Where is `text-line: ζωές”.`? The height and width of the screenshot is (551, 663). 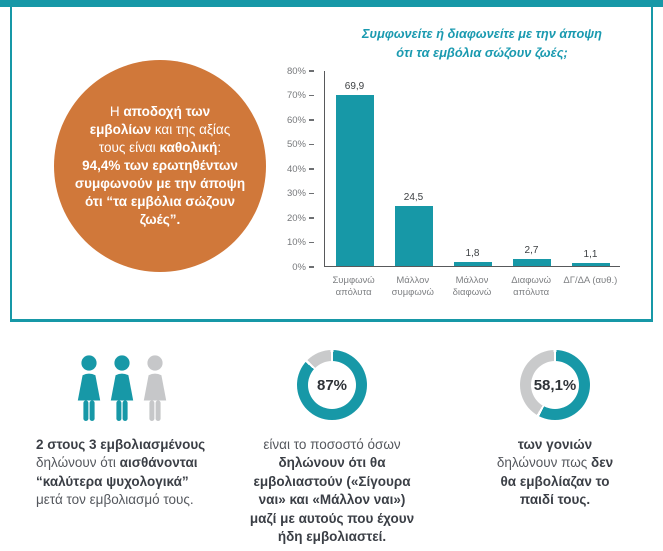
text-line: ζωές”. is located at coordinates (160, 219).